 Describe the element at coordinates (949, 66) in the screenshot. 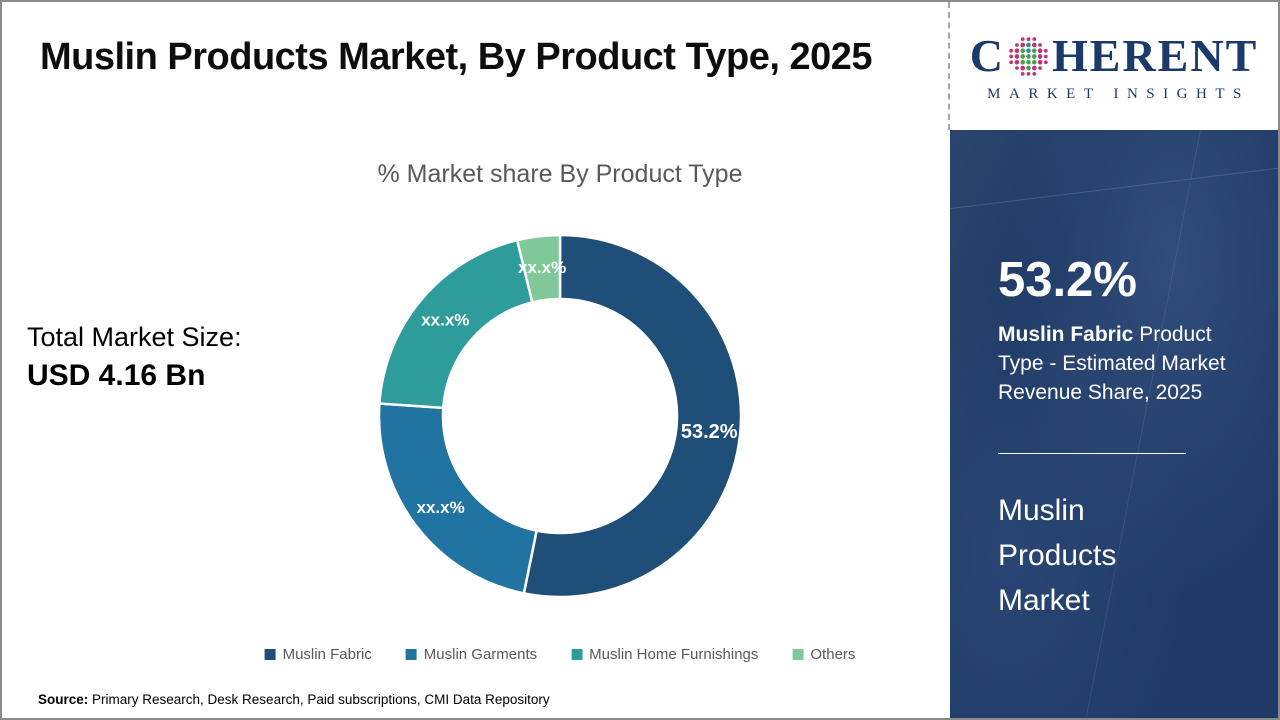

I see `dashed-separator` at that location.